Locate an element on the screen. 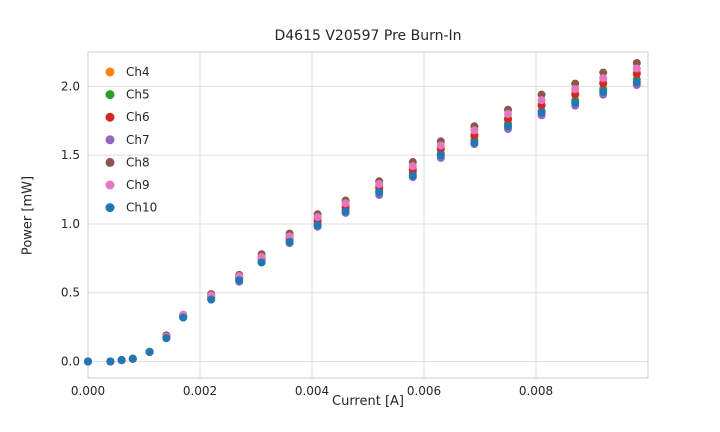 Image resolution: width=720 pixels, height=432 pixels. legend-label-ch6: Ch6 is located at coordinates (138, 117).